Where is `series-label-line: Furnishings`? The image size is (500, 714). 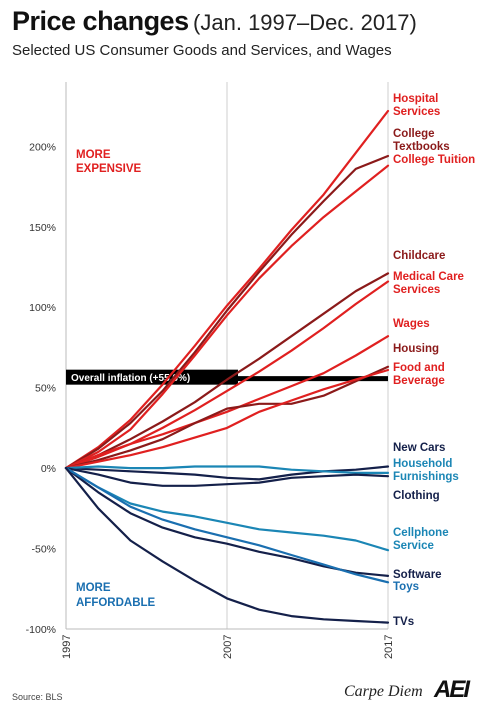
series-label-line: Furnishings is located at coordinates (426, 477).